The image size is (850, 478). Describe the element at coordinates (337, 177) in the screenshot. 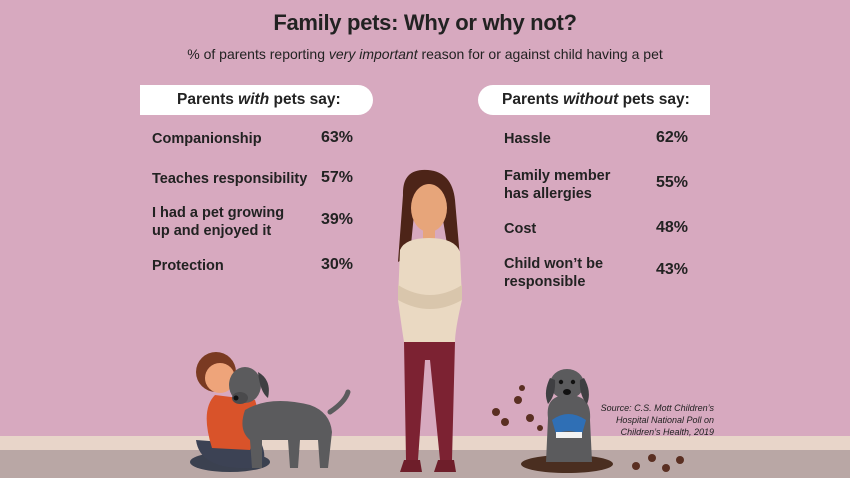

I see `with-reason-2-pct: 57%` at that location.